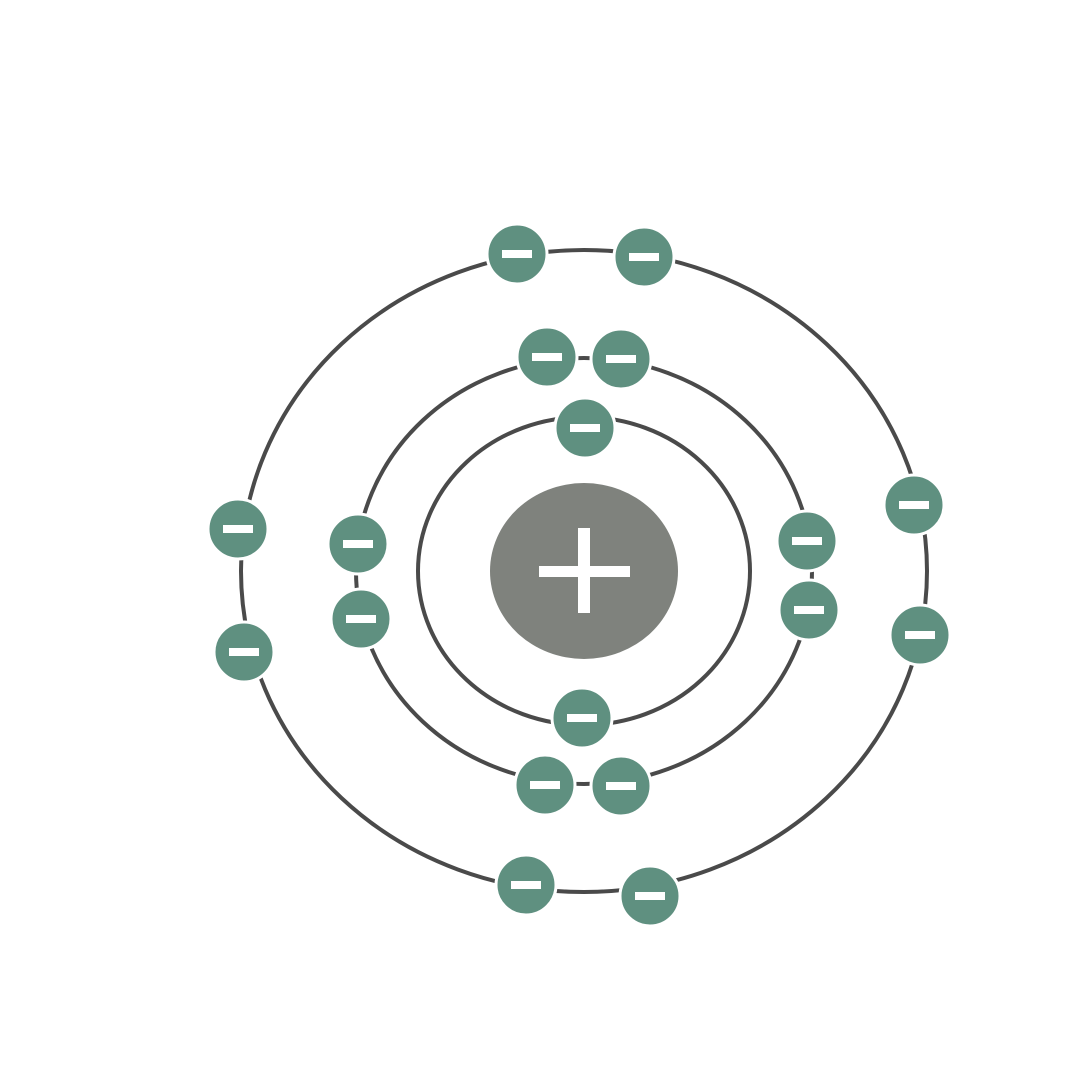 This screenshot has width=1080, height=1080. I want to click on nucleus, so click(584, 571).